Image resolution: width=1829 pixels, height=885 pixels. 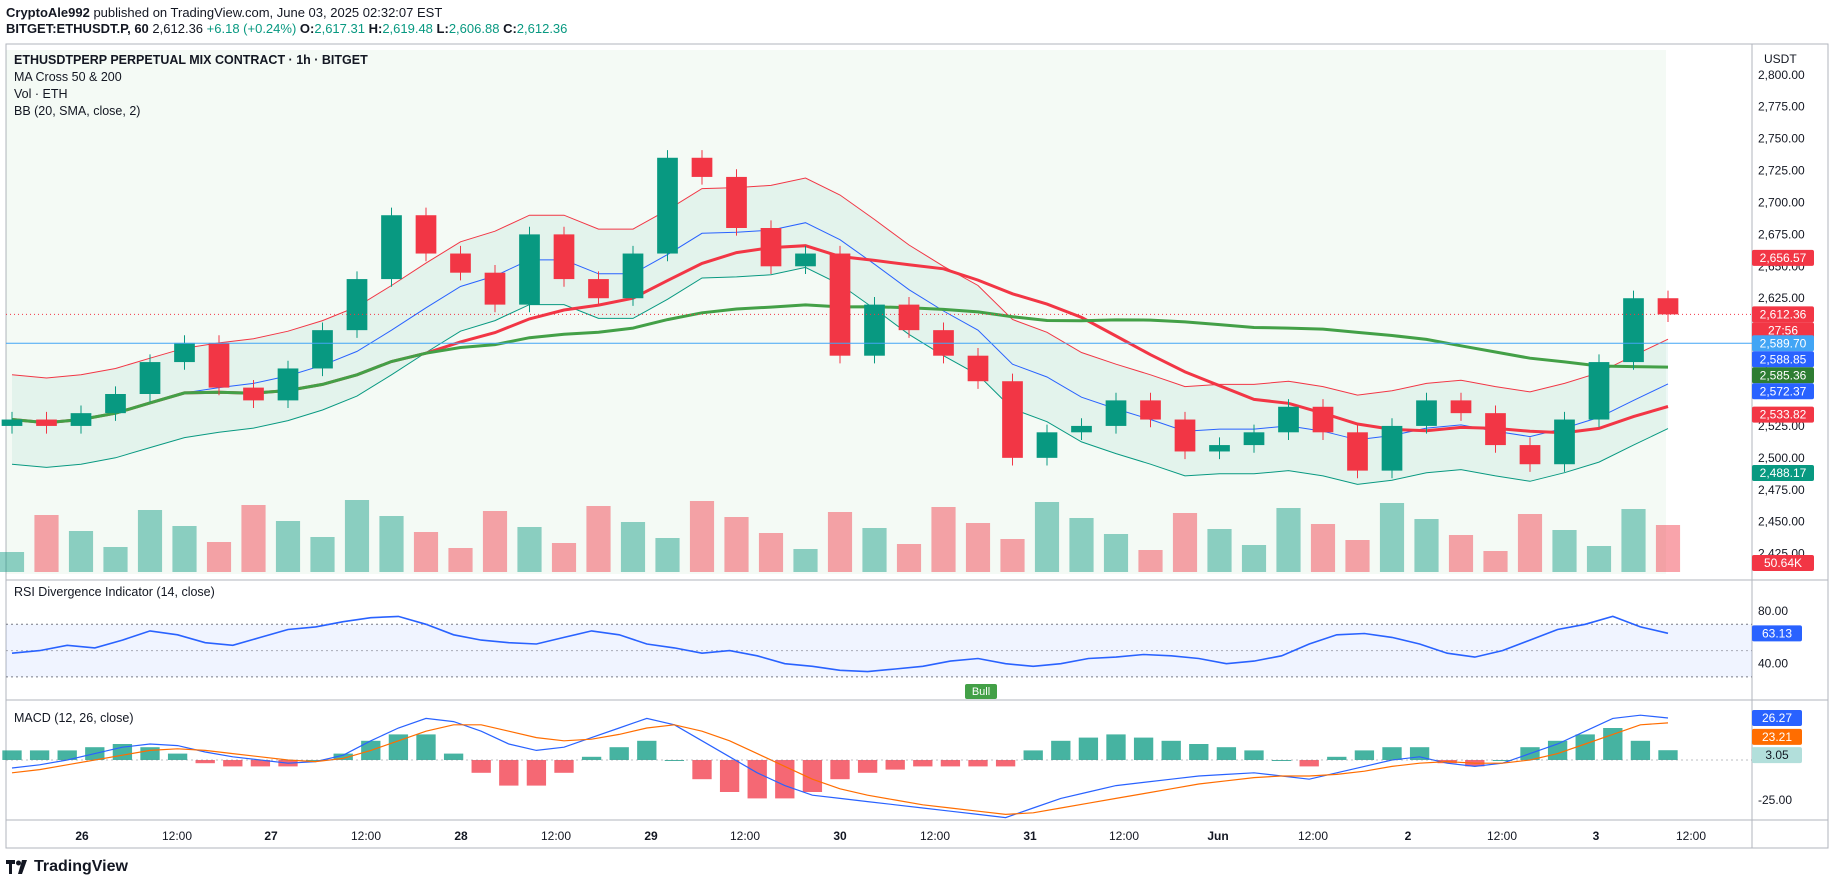 What do you see at coordinates (77, 111) in the screenshot?
I see `legend-bollinger: BB (20, SMA, close, 2)` at bounding box center [77, 111].